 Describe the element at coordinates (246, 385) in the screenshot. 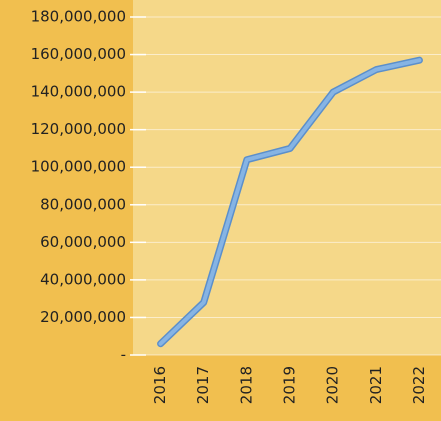

I see `x-tick-label: 2018` at that location.